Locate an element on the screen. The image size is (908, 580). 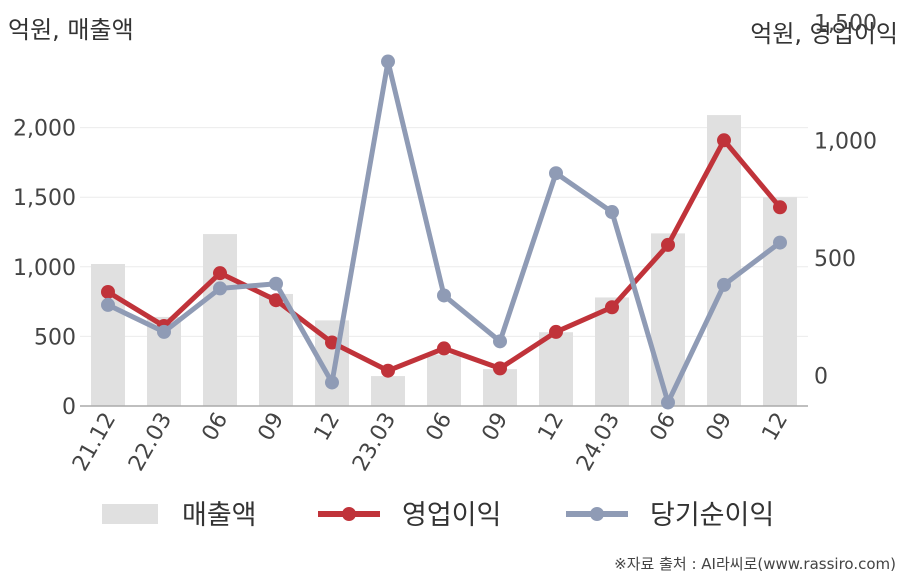
right-tick-0: 0 is located at coordinates (821, 376).